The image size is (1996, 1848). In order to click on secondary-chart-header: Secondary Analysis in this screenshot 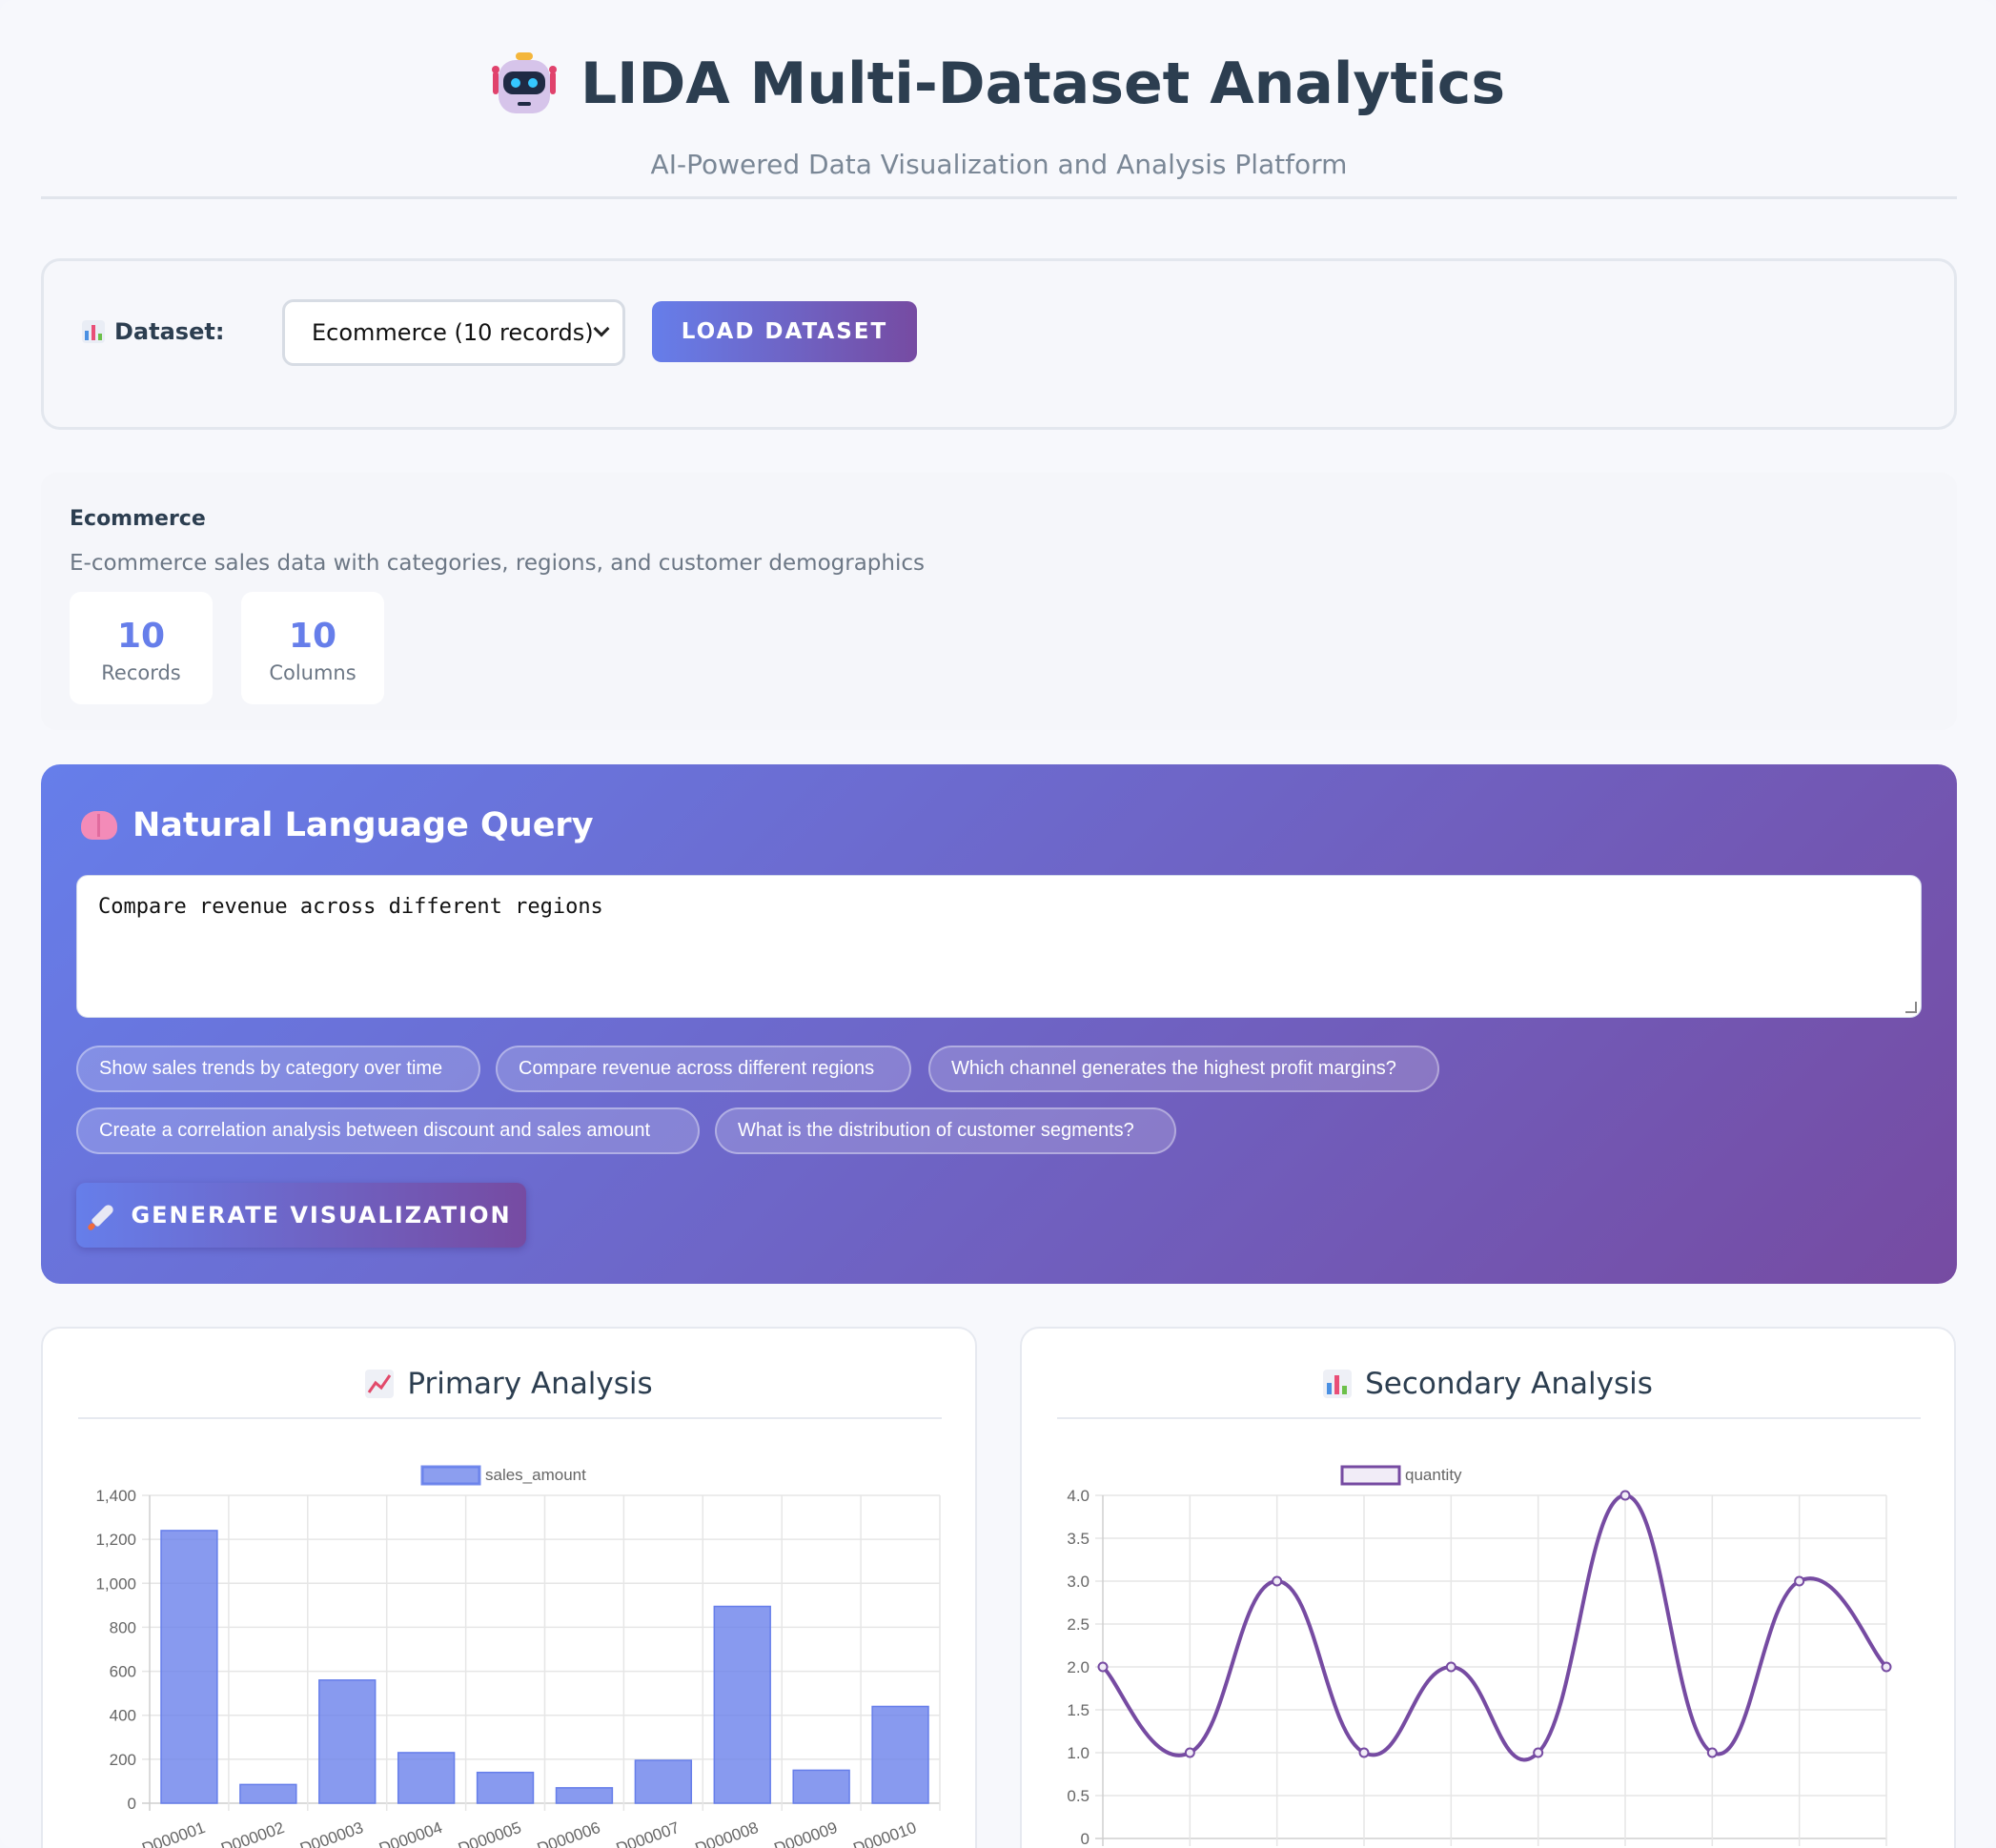, I will do `click(1488, 1384)`.